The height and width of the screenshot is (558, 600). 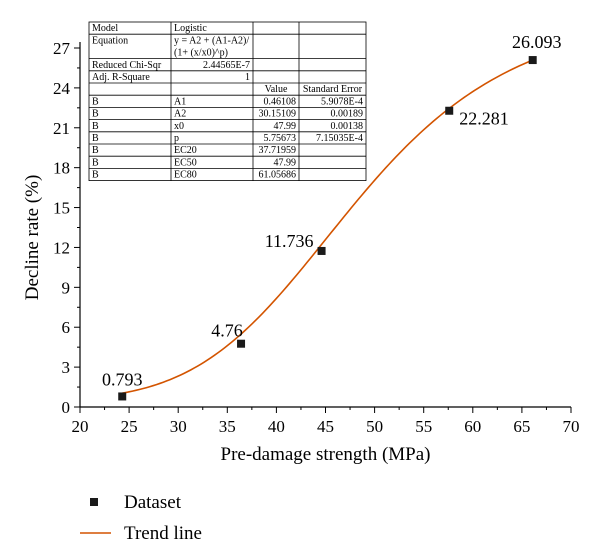 I want to click on x-tick-label: 60, so click(x=472, y=426).